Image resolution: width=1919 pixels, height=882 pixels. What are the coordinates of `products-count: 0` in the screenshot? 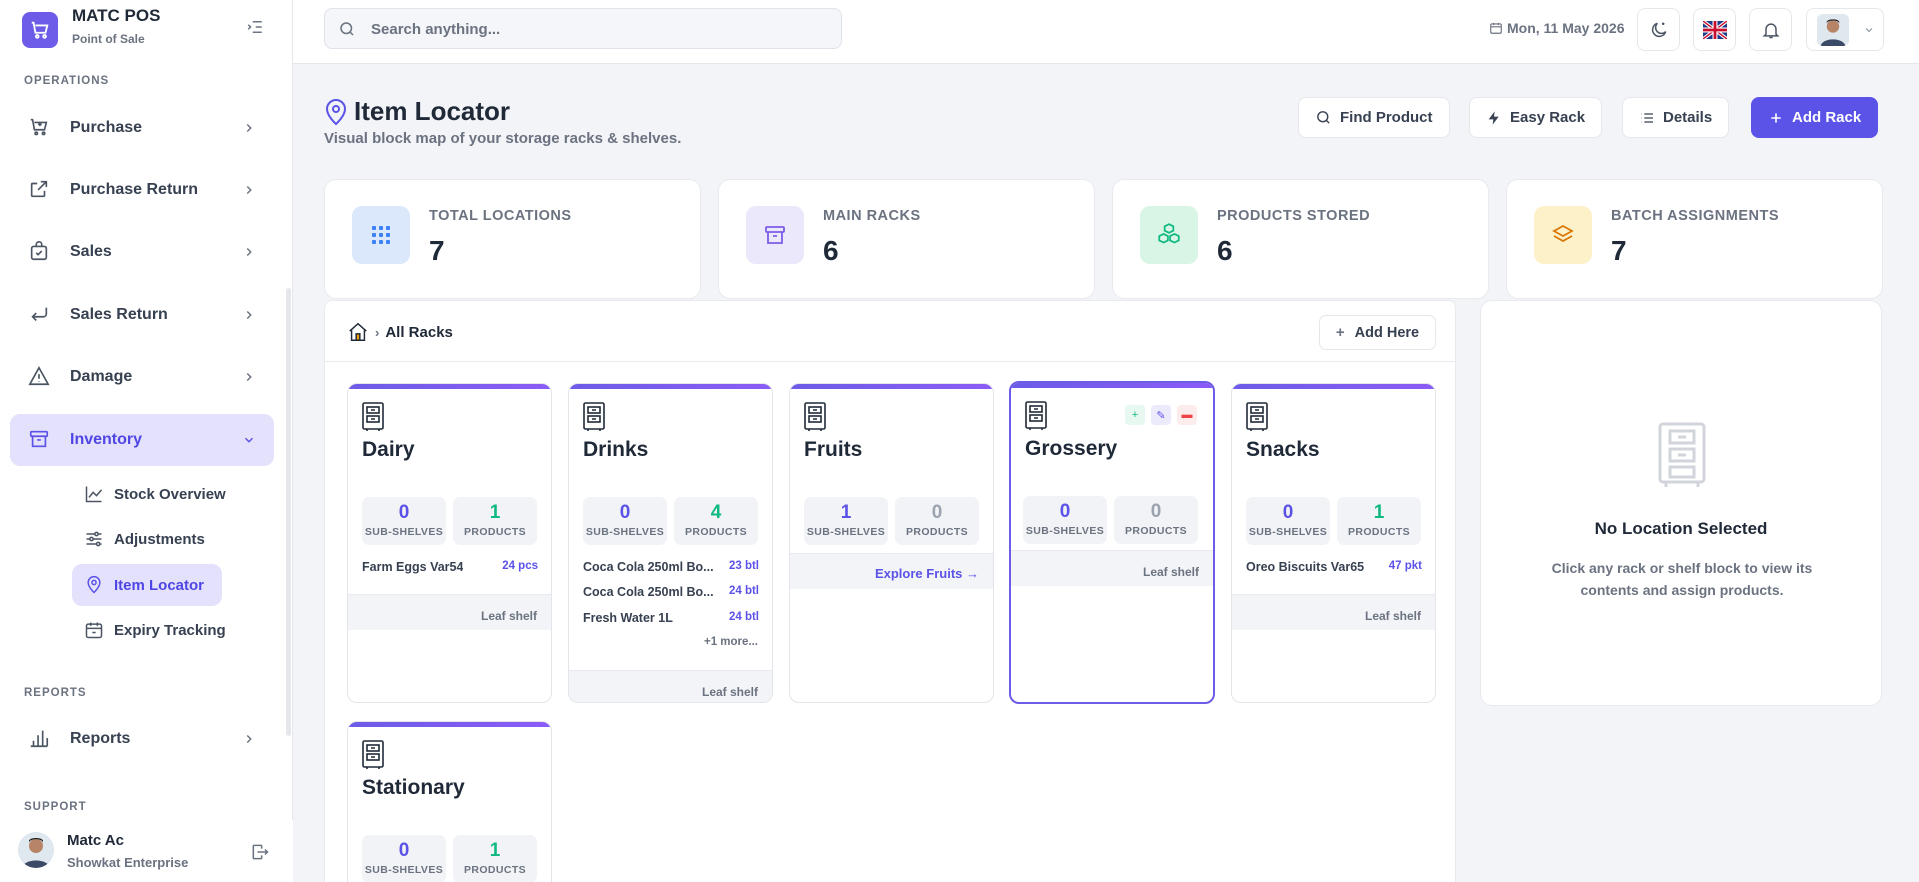 It's located at (1156, 511).